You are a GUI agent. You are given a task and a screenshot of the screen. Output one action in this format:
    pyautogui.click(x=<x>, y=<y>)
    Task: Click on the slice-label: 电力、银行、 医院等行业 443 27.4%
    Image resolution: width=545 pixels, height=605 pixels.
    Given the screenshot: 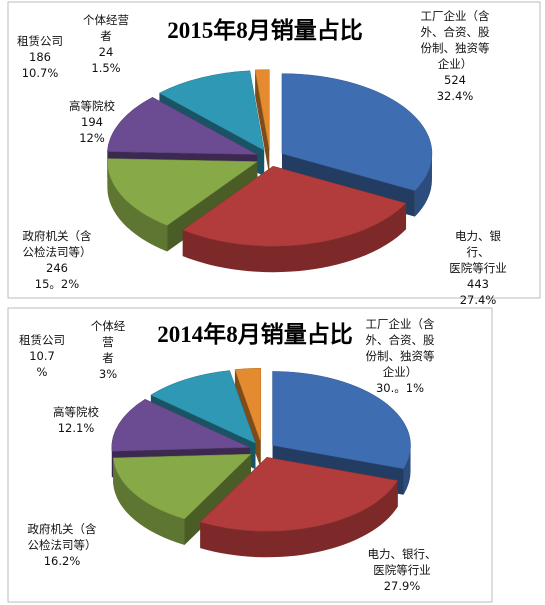 What is the action you would take?
    pyautogui.click(x=478, y=268)
    